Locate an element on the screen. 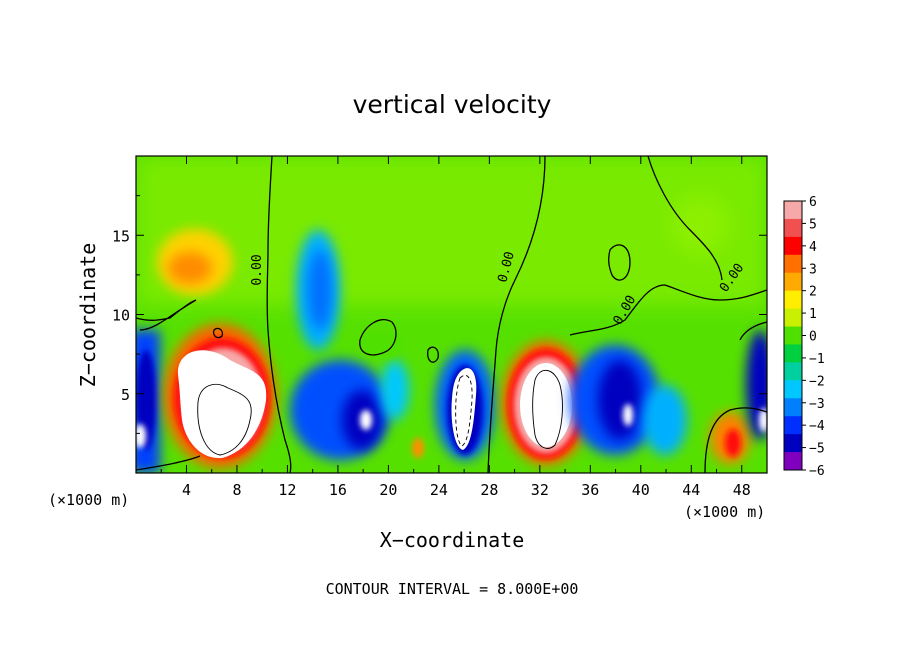 The width and height of the screenshot is (904, 654). colorbar-tick-label: 0 is located at coordinates (813, 337).